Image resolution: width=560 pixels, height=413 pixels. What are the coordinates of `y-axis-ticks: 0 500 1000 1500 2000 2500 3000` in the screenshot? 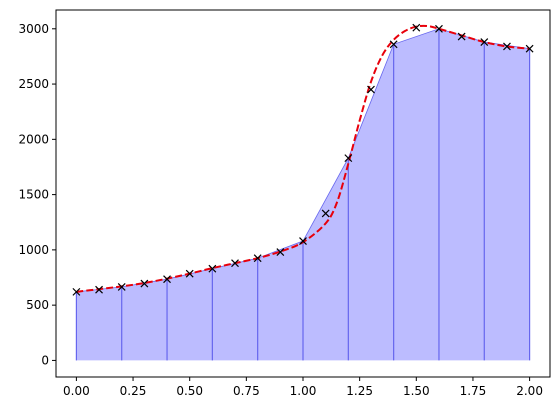 It's located at (37, 194).